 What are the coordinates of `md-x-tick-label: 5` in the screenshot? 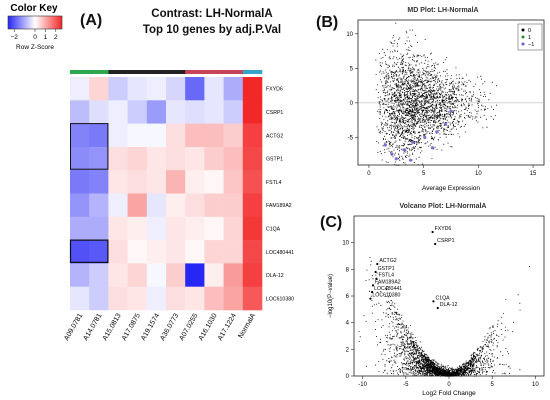 It's located at (424, 174).